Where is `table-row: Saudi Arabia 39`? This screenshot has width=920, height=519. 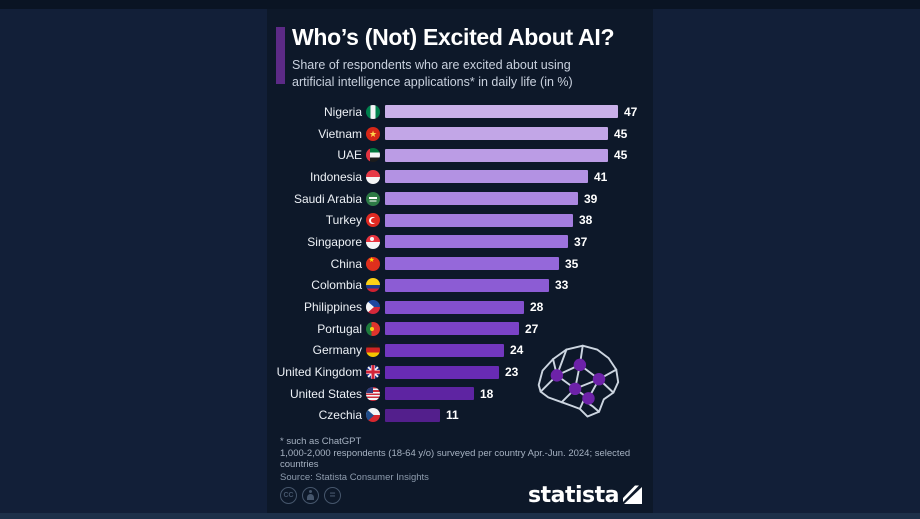 table-row: Saudi Arabia 39 is located at coordinates (461, 199).